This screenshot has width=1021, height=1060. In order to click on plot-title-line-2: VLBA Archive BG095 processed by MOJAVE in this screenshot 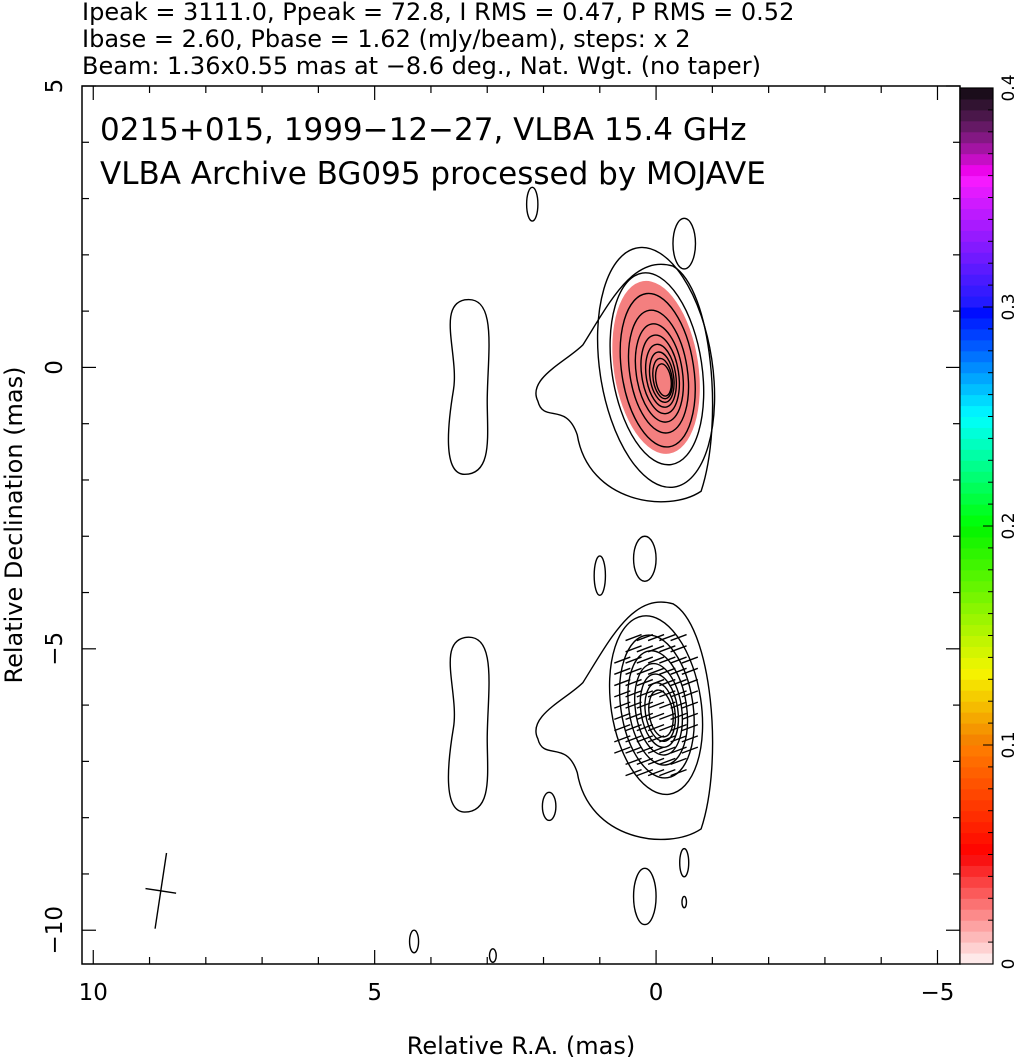, I will do `click(433, 174)`.